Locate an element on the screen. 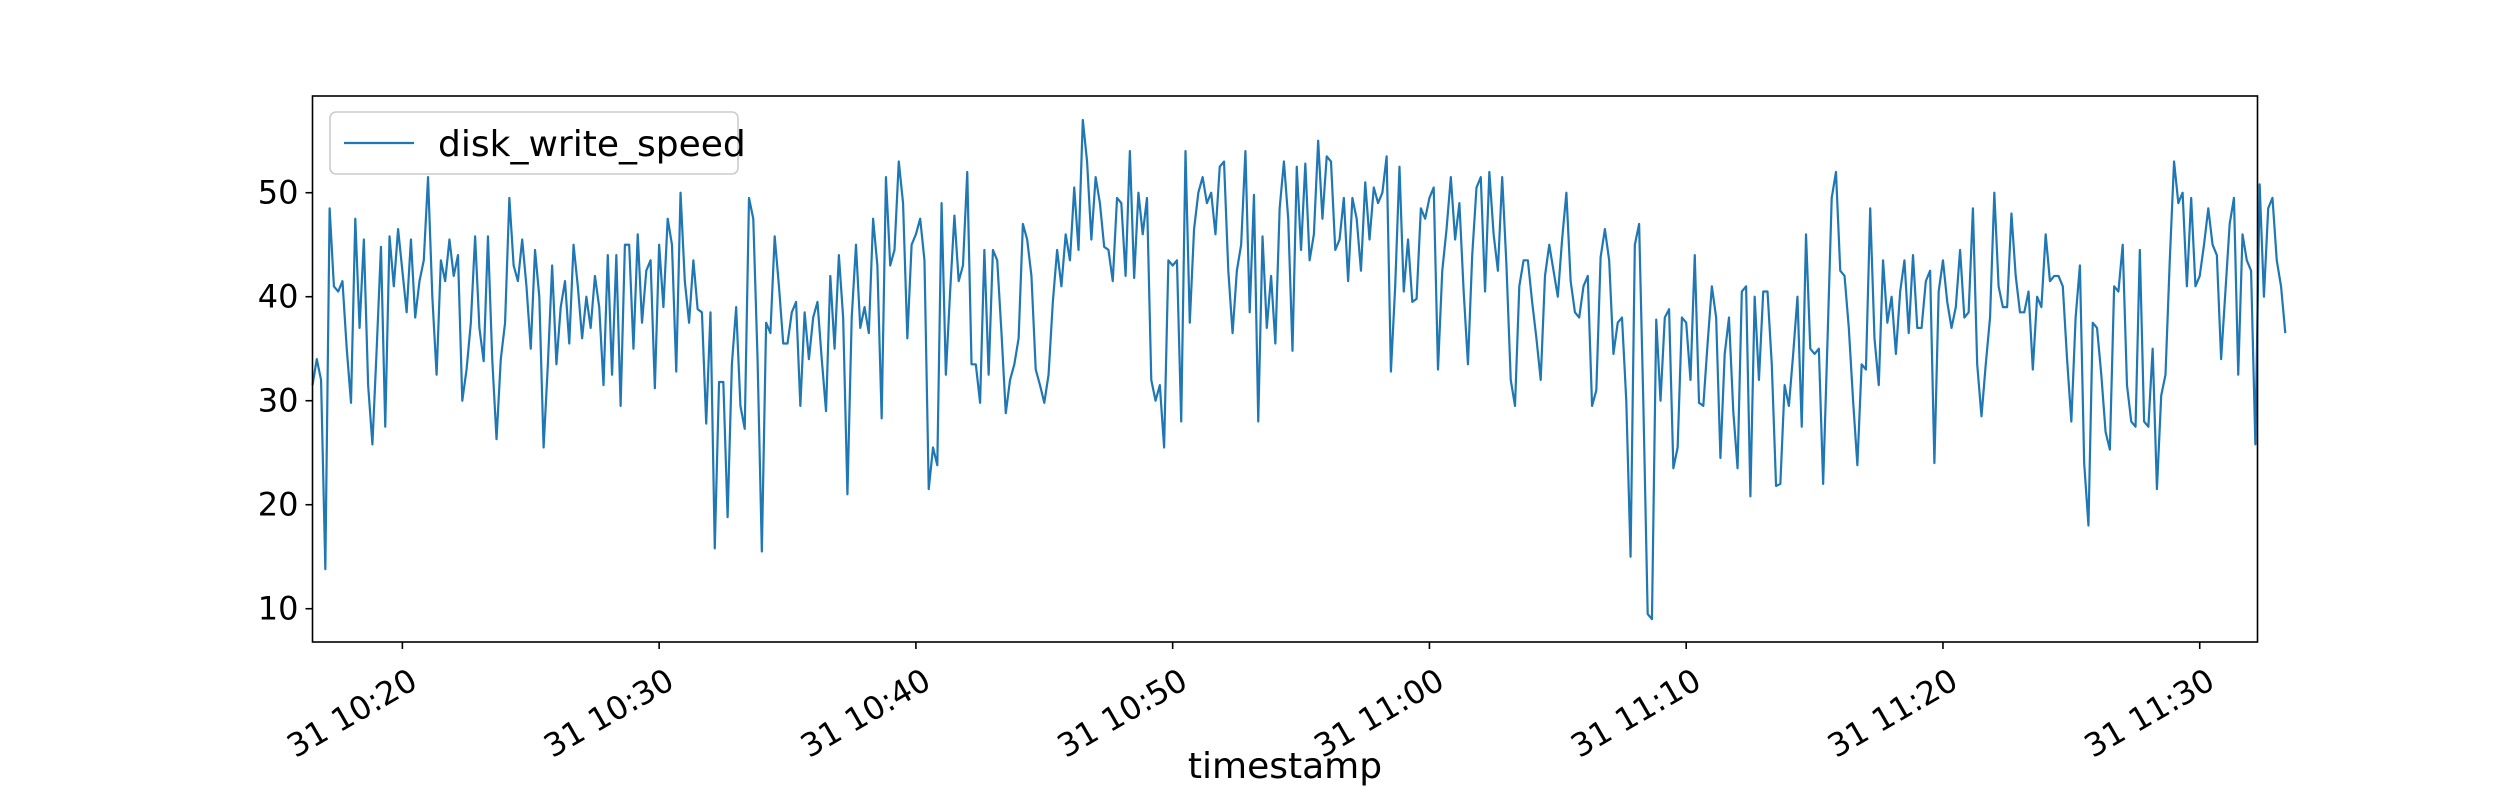 The image size is (2500, 800). legend-box is located at coordinates (534, 143).